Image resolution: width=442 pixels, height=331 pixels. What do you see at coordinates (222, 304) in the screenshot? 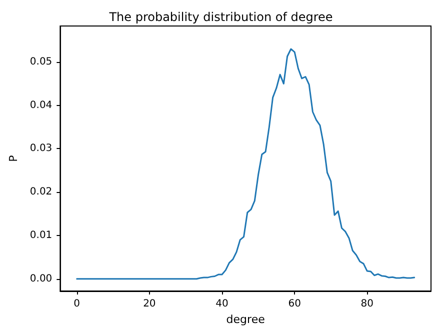
I see `x-tick-label: 40` at bounding box center [222, 304].